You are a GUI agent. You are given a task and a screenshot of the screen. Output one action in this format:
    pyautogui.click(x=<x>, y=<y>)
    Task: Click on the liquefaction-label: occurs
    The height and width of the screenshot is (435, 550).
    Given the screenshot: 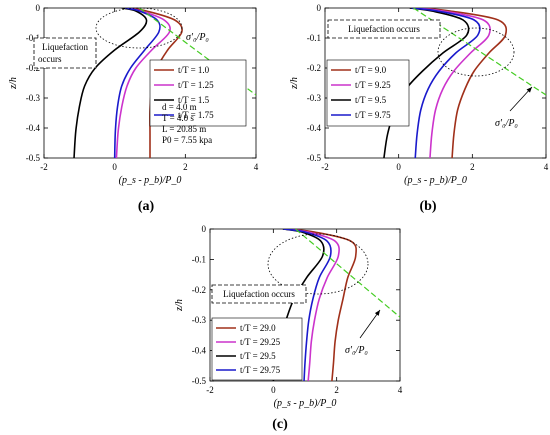 What is the action you would take?
    pyautogui.click(x=50, y=59)
    